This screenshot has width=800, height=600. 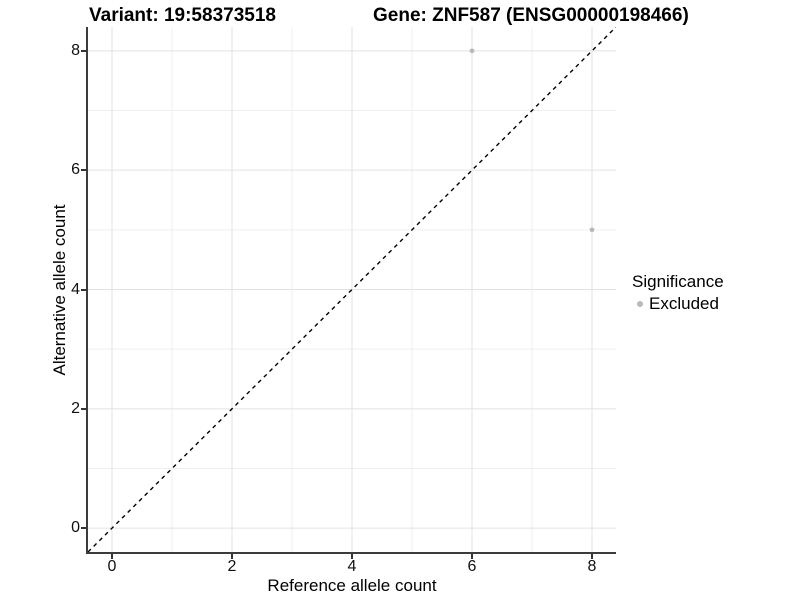 What do you see at coordinates (75, 170) in the screenshot?
I see `y-tick-label: 6` at bounding box center [75, 170].